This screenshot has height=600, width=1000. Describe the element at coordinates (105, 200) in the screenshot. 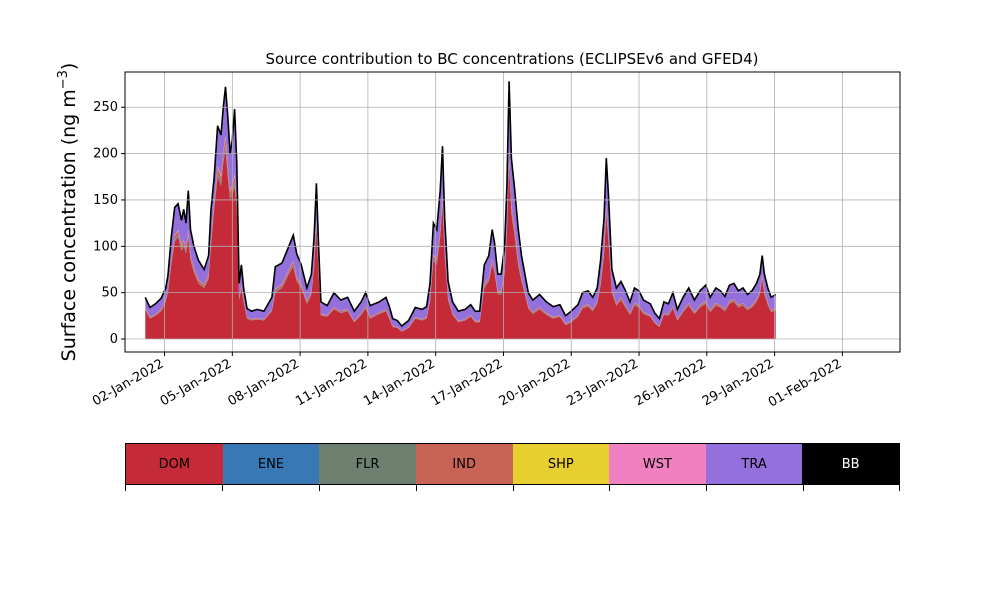

I see `y-tick-label: 150` at that location.